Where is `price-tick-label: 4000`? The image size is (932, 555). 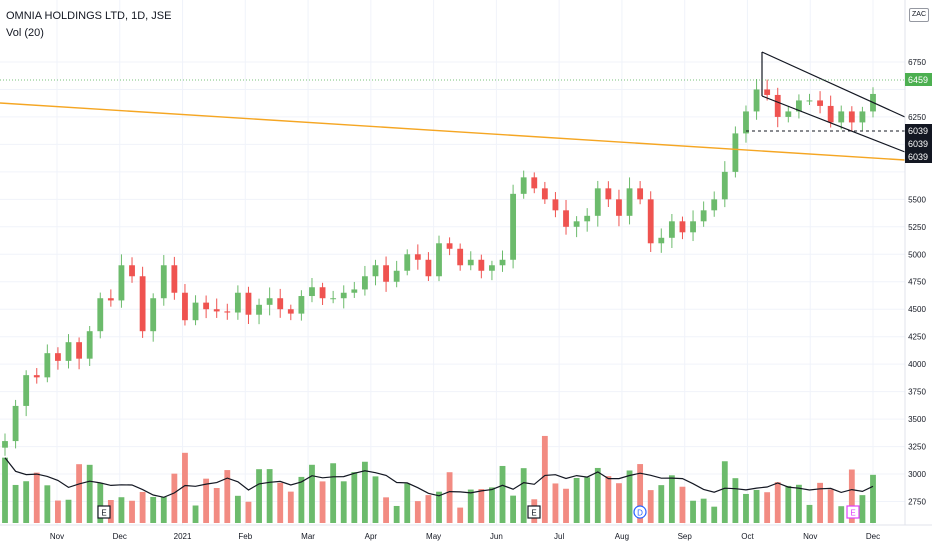 price-tick-label: 4000 is located at coordinates (917, 364).